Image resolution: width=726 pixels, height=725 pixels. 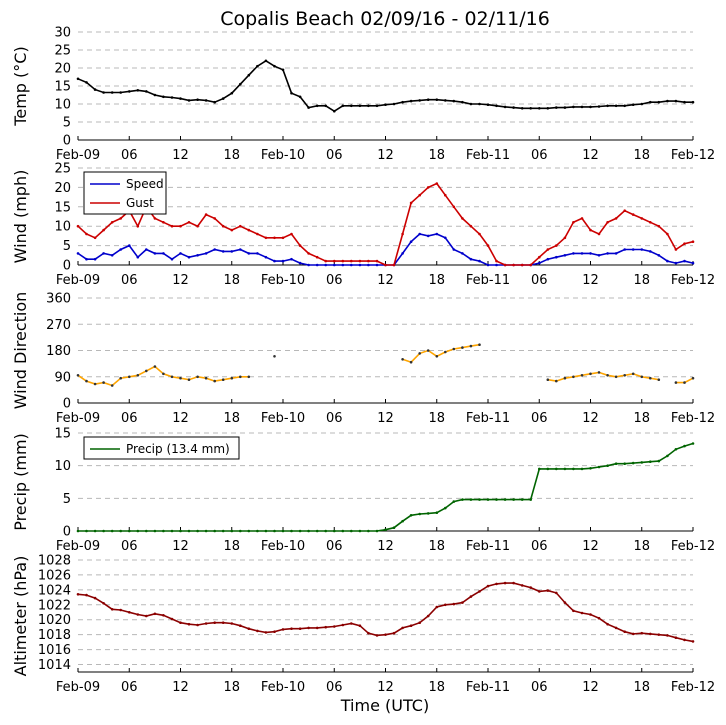 I want to click on x-tick-label-temp: Feb-09, so click(x=78, y=155).